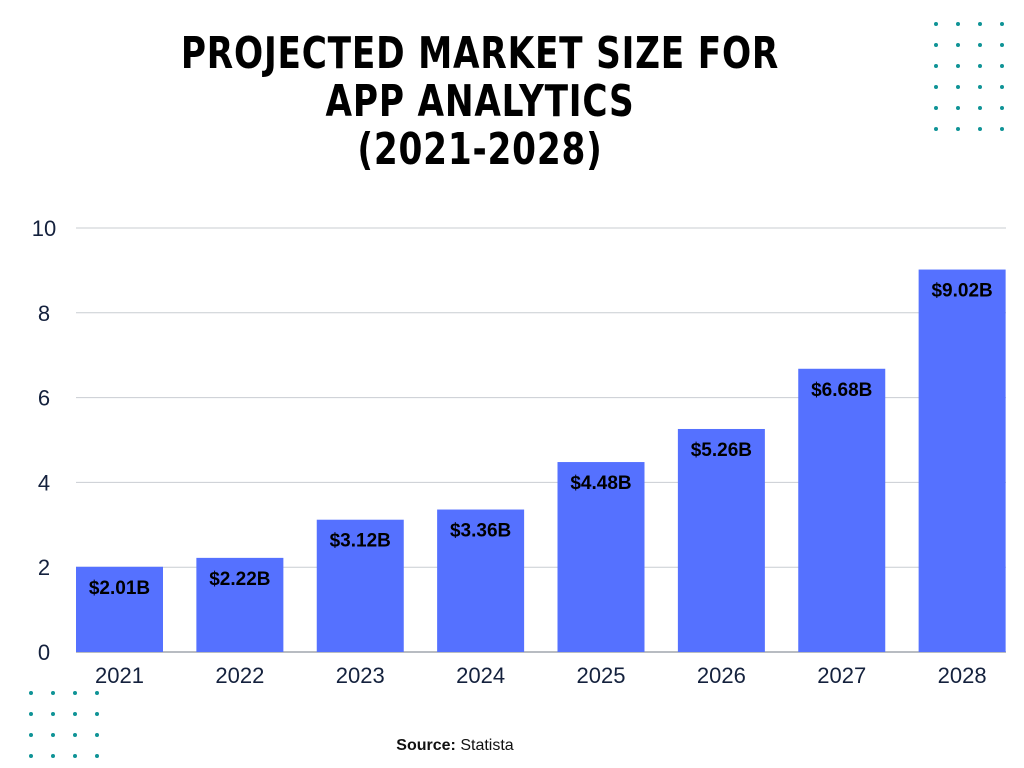 The height and width of the screenshot is (768, 1024). What do you see at coordinates (961, 291) in the screenshot?
I see `data-label: $9.02B` at bounding box center [961, 291].